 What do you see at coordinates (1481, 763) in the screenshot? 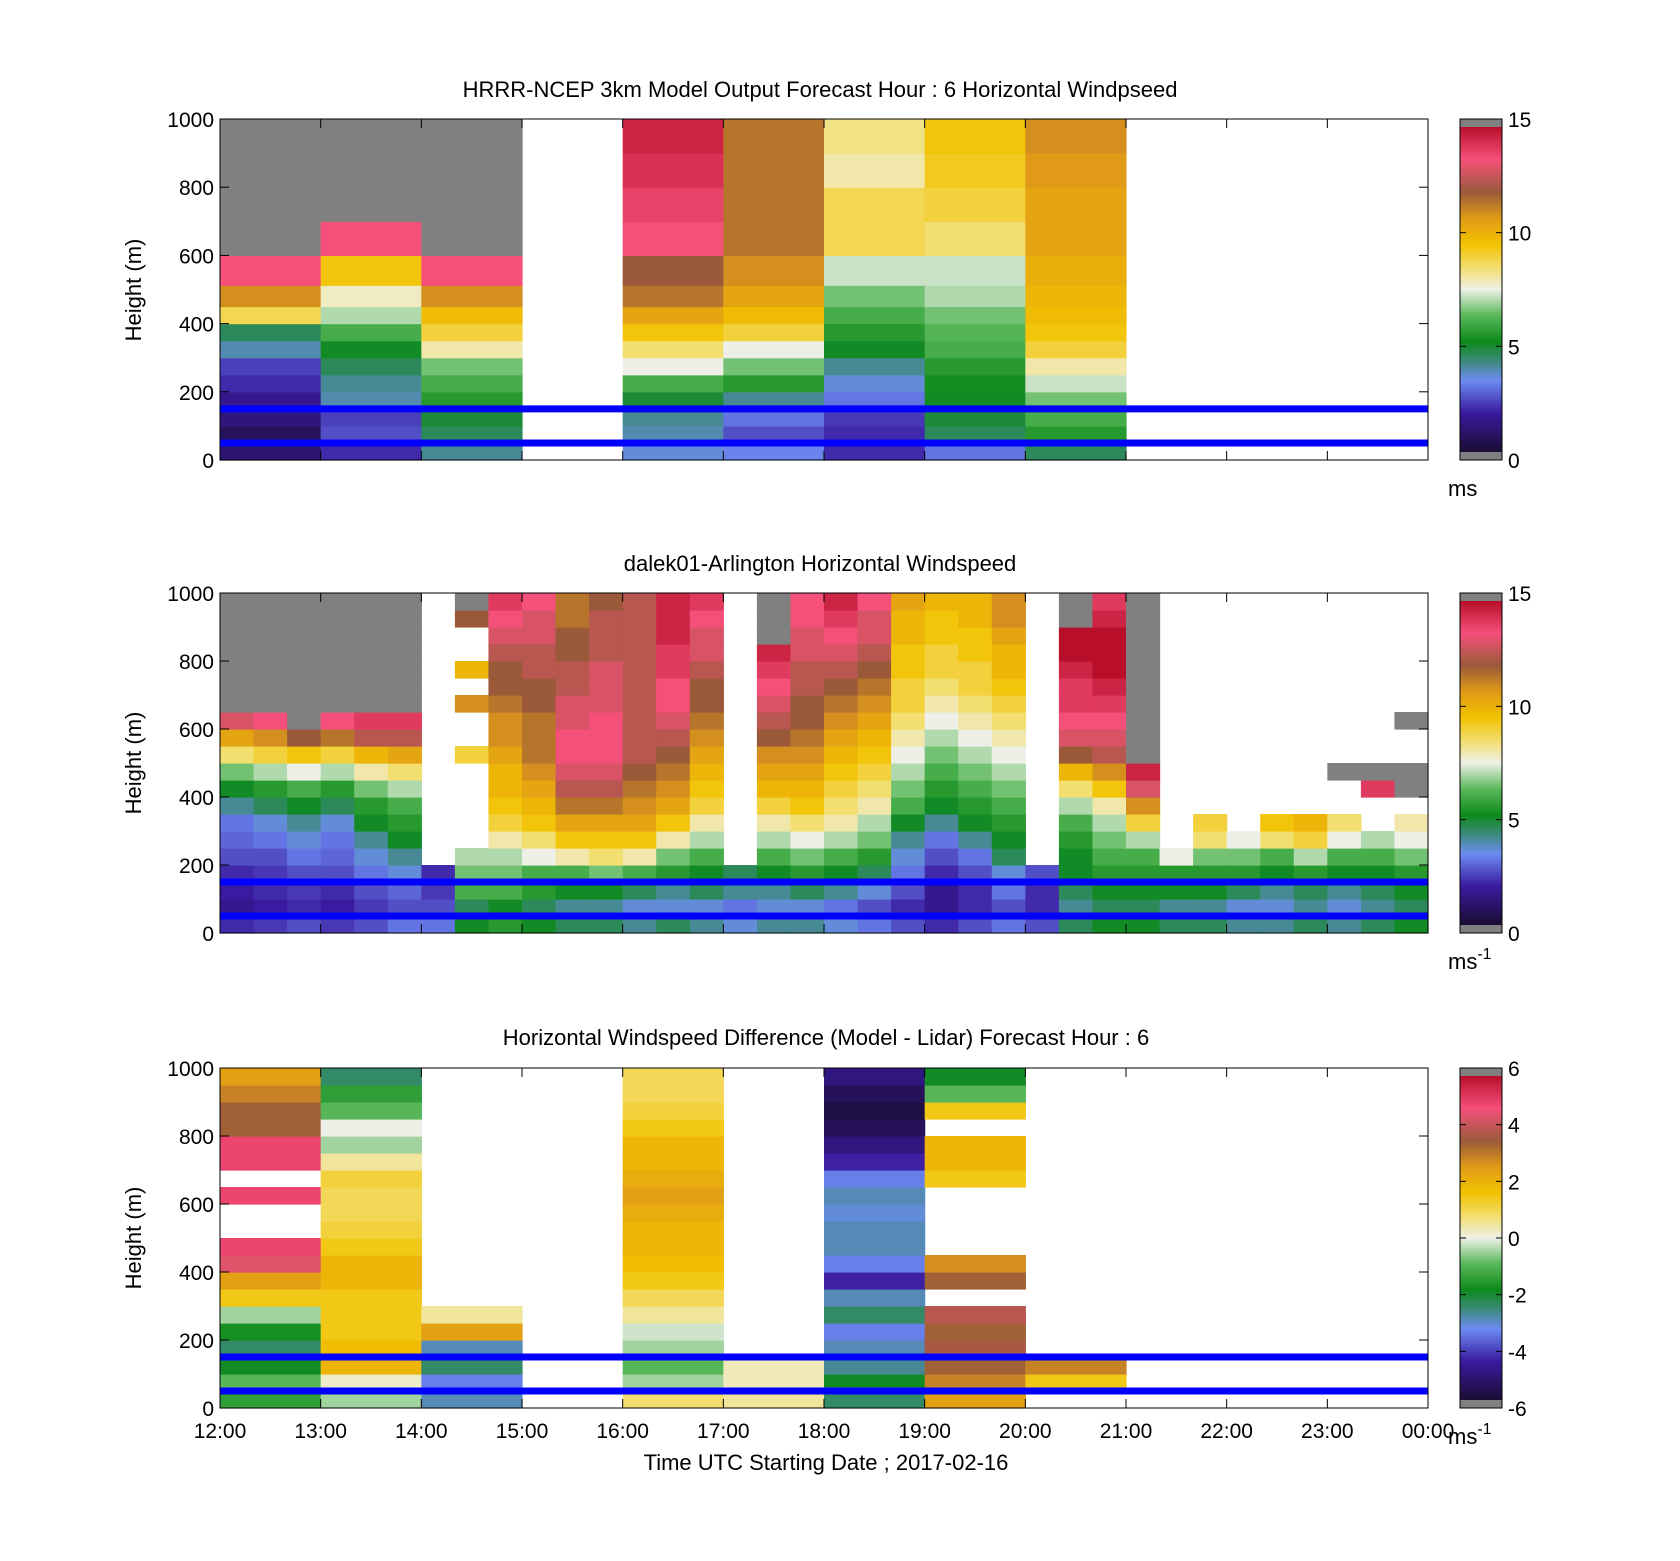
I see `colorbar-frame` at bounding box center [1481, 763].